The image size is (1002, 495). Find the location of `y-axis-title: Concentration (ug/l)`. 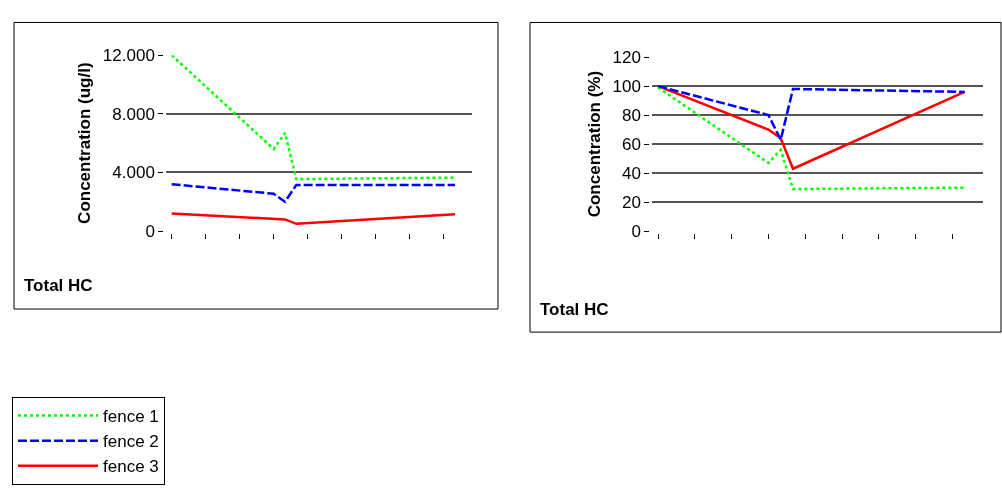

y-axis-title: Concentration (ug/l) is located at coordinates (85, 143).